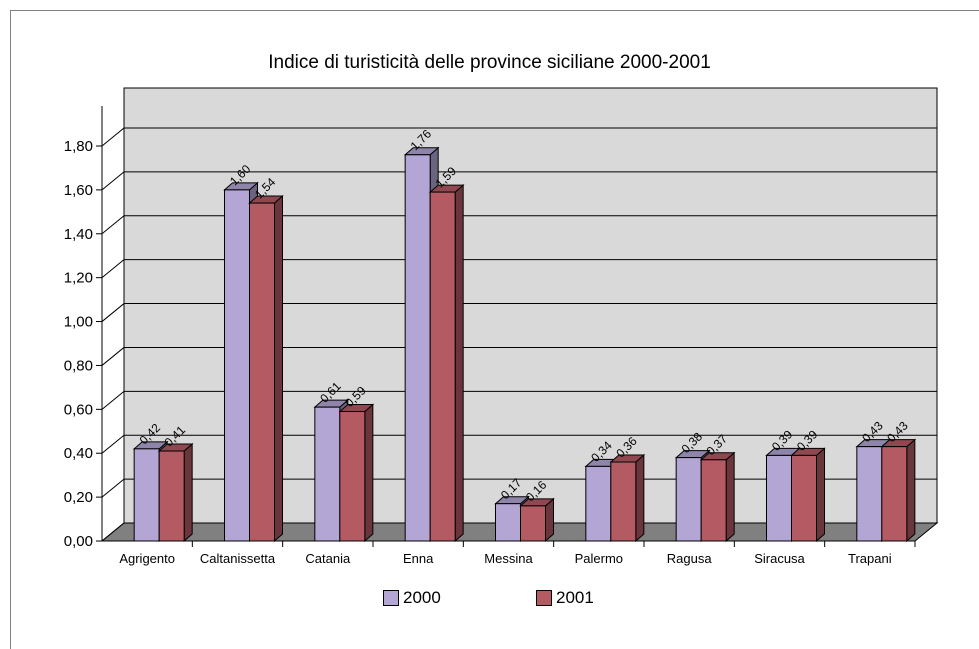 This screenshot has height=649, width=979. I want to click on frame-border-top, so click(494, 10).